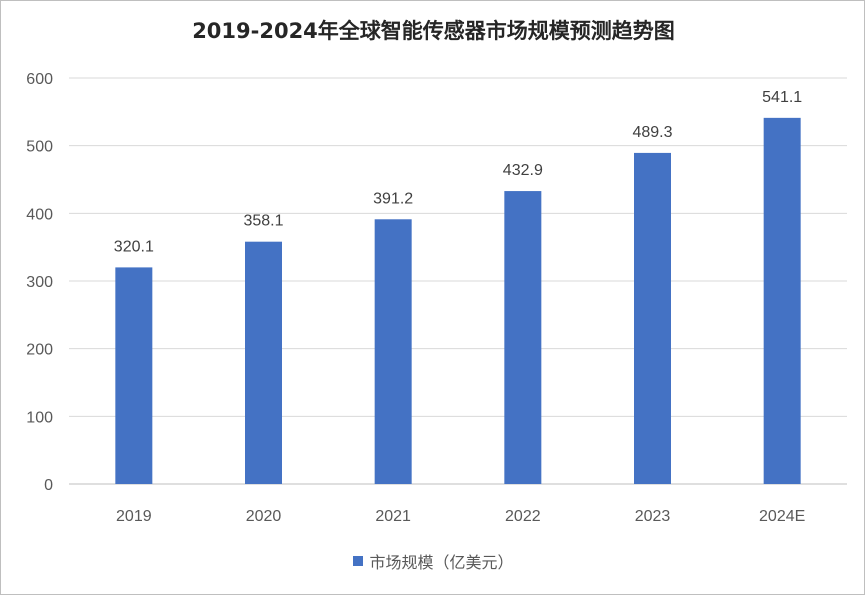  I want to click on x-tick-label: 2020, so click(264, 516).